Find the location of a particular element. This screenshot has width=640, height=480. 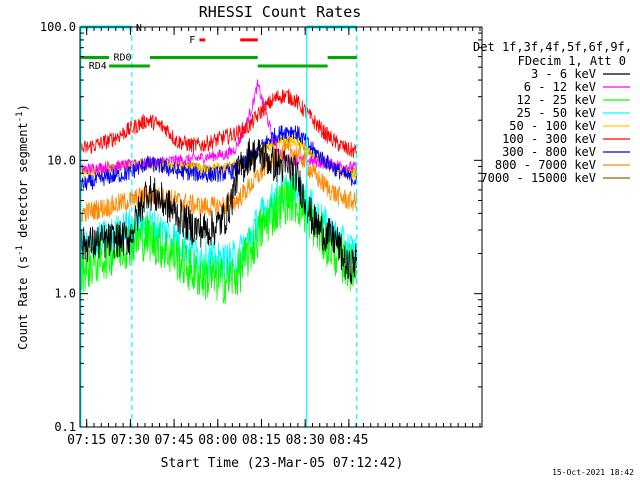

x-axis-label: Start Time (23-Mar-05 07:12:42) is located at coordinates (282, 463).